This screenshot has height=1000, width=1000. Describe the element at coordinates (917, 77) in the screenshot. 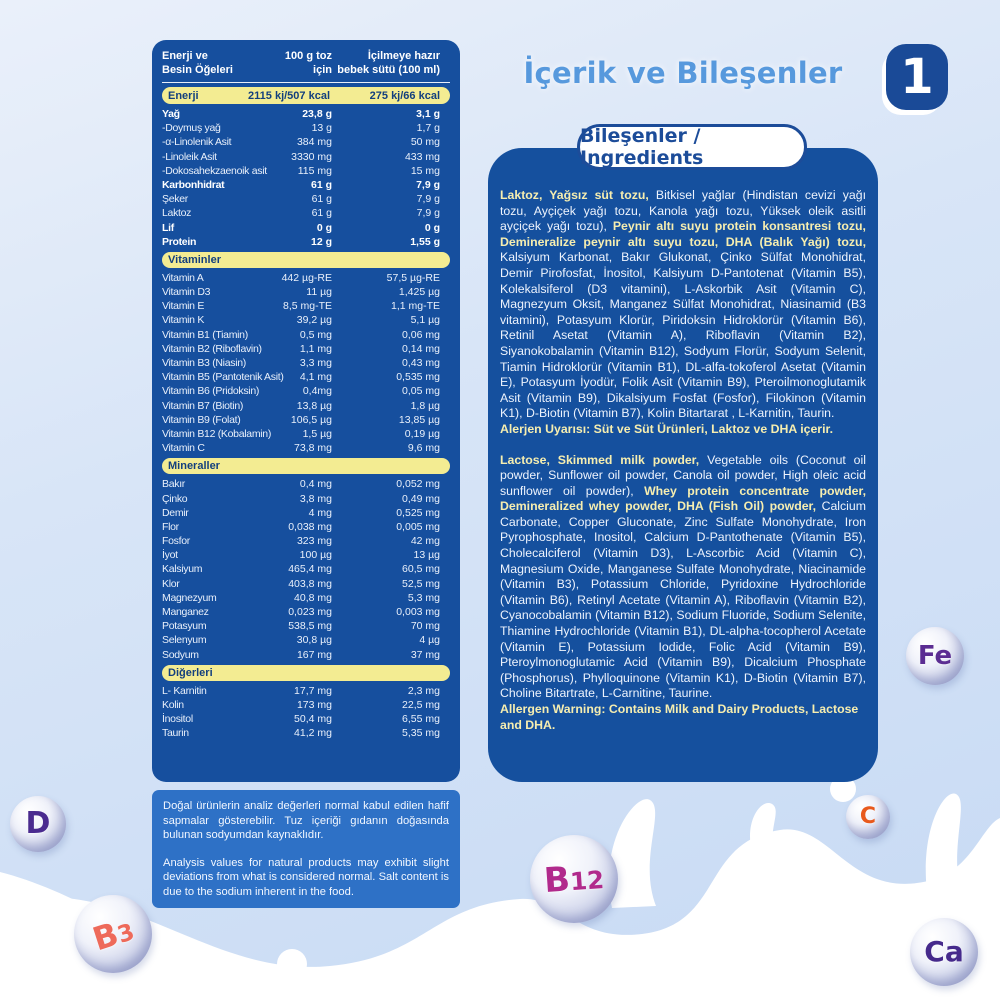

I see `page-number-badge: 1` at that location.